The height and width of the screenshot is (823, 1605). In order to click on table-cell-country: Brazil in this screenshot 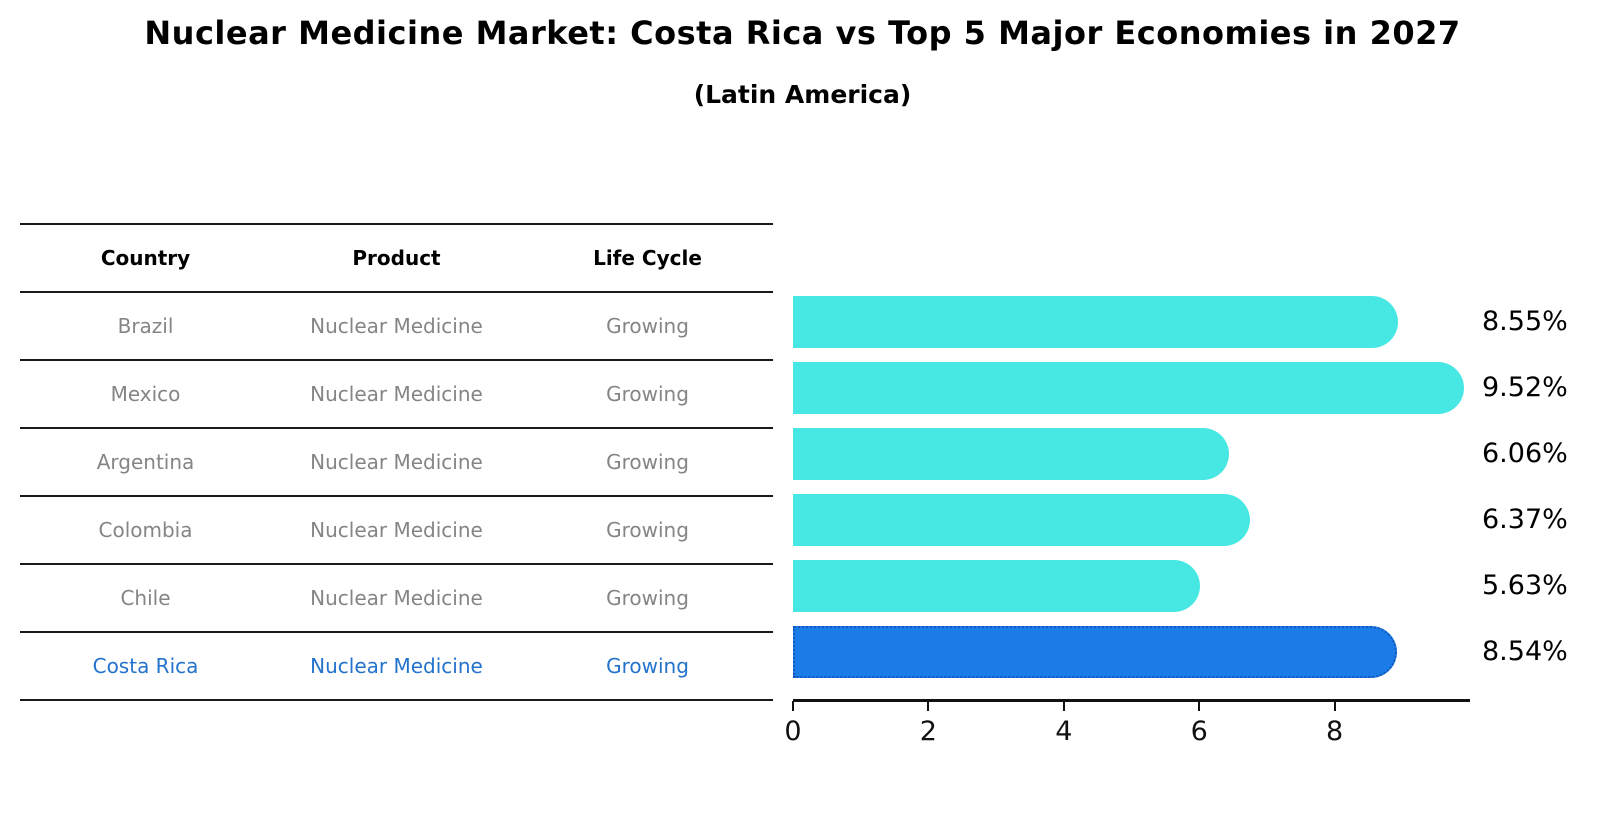, I will do `click(145, 326)`.